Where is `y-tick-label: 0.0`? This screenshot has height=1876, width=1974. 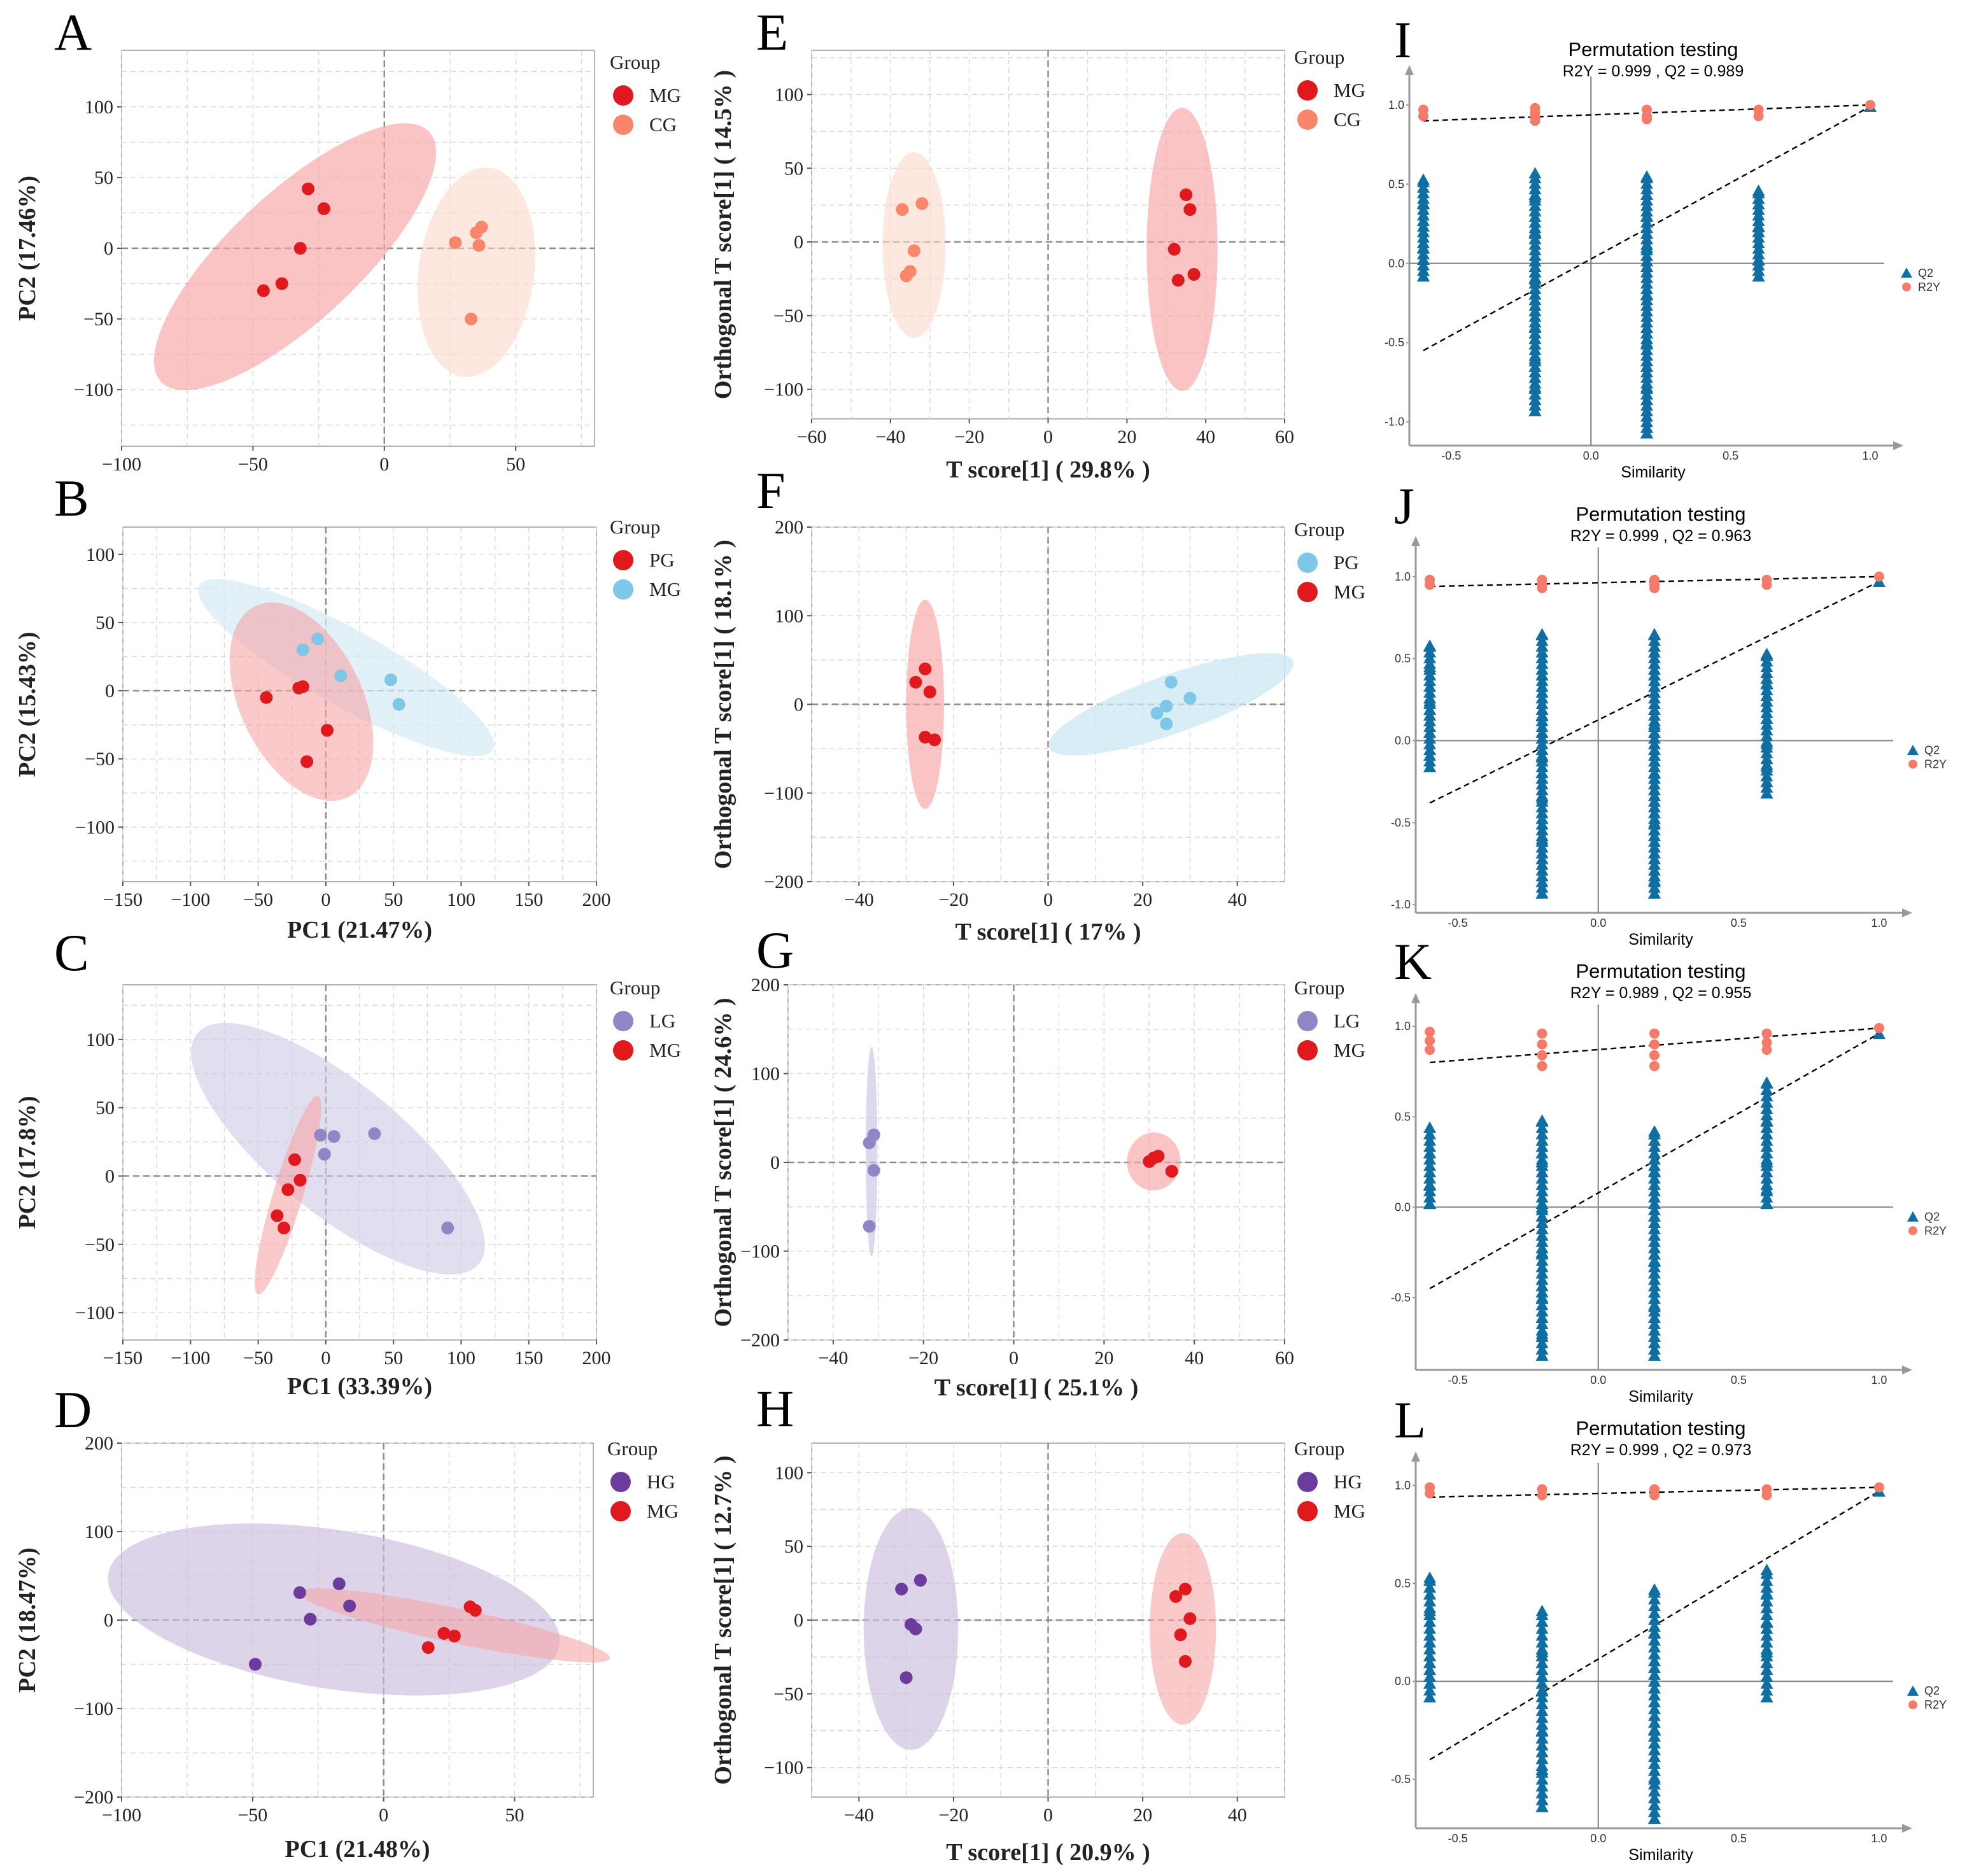 y-tick-label: 0.0 is located at coordinates (1396, 263).